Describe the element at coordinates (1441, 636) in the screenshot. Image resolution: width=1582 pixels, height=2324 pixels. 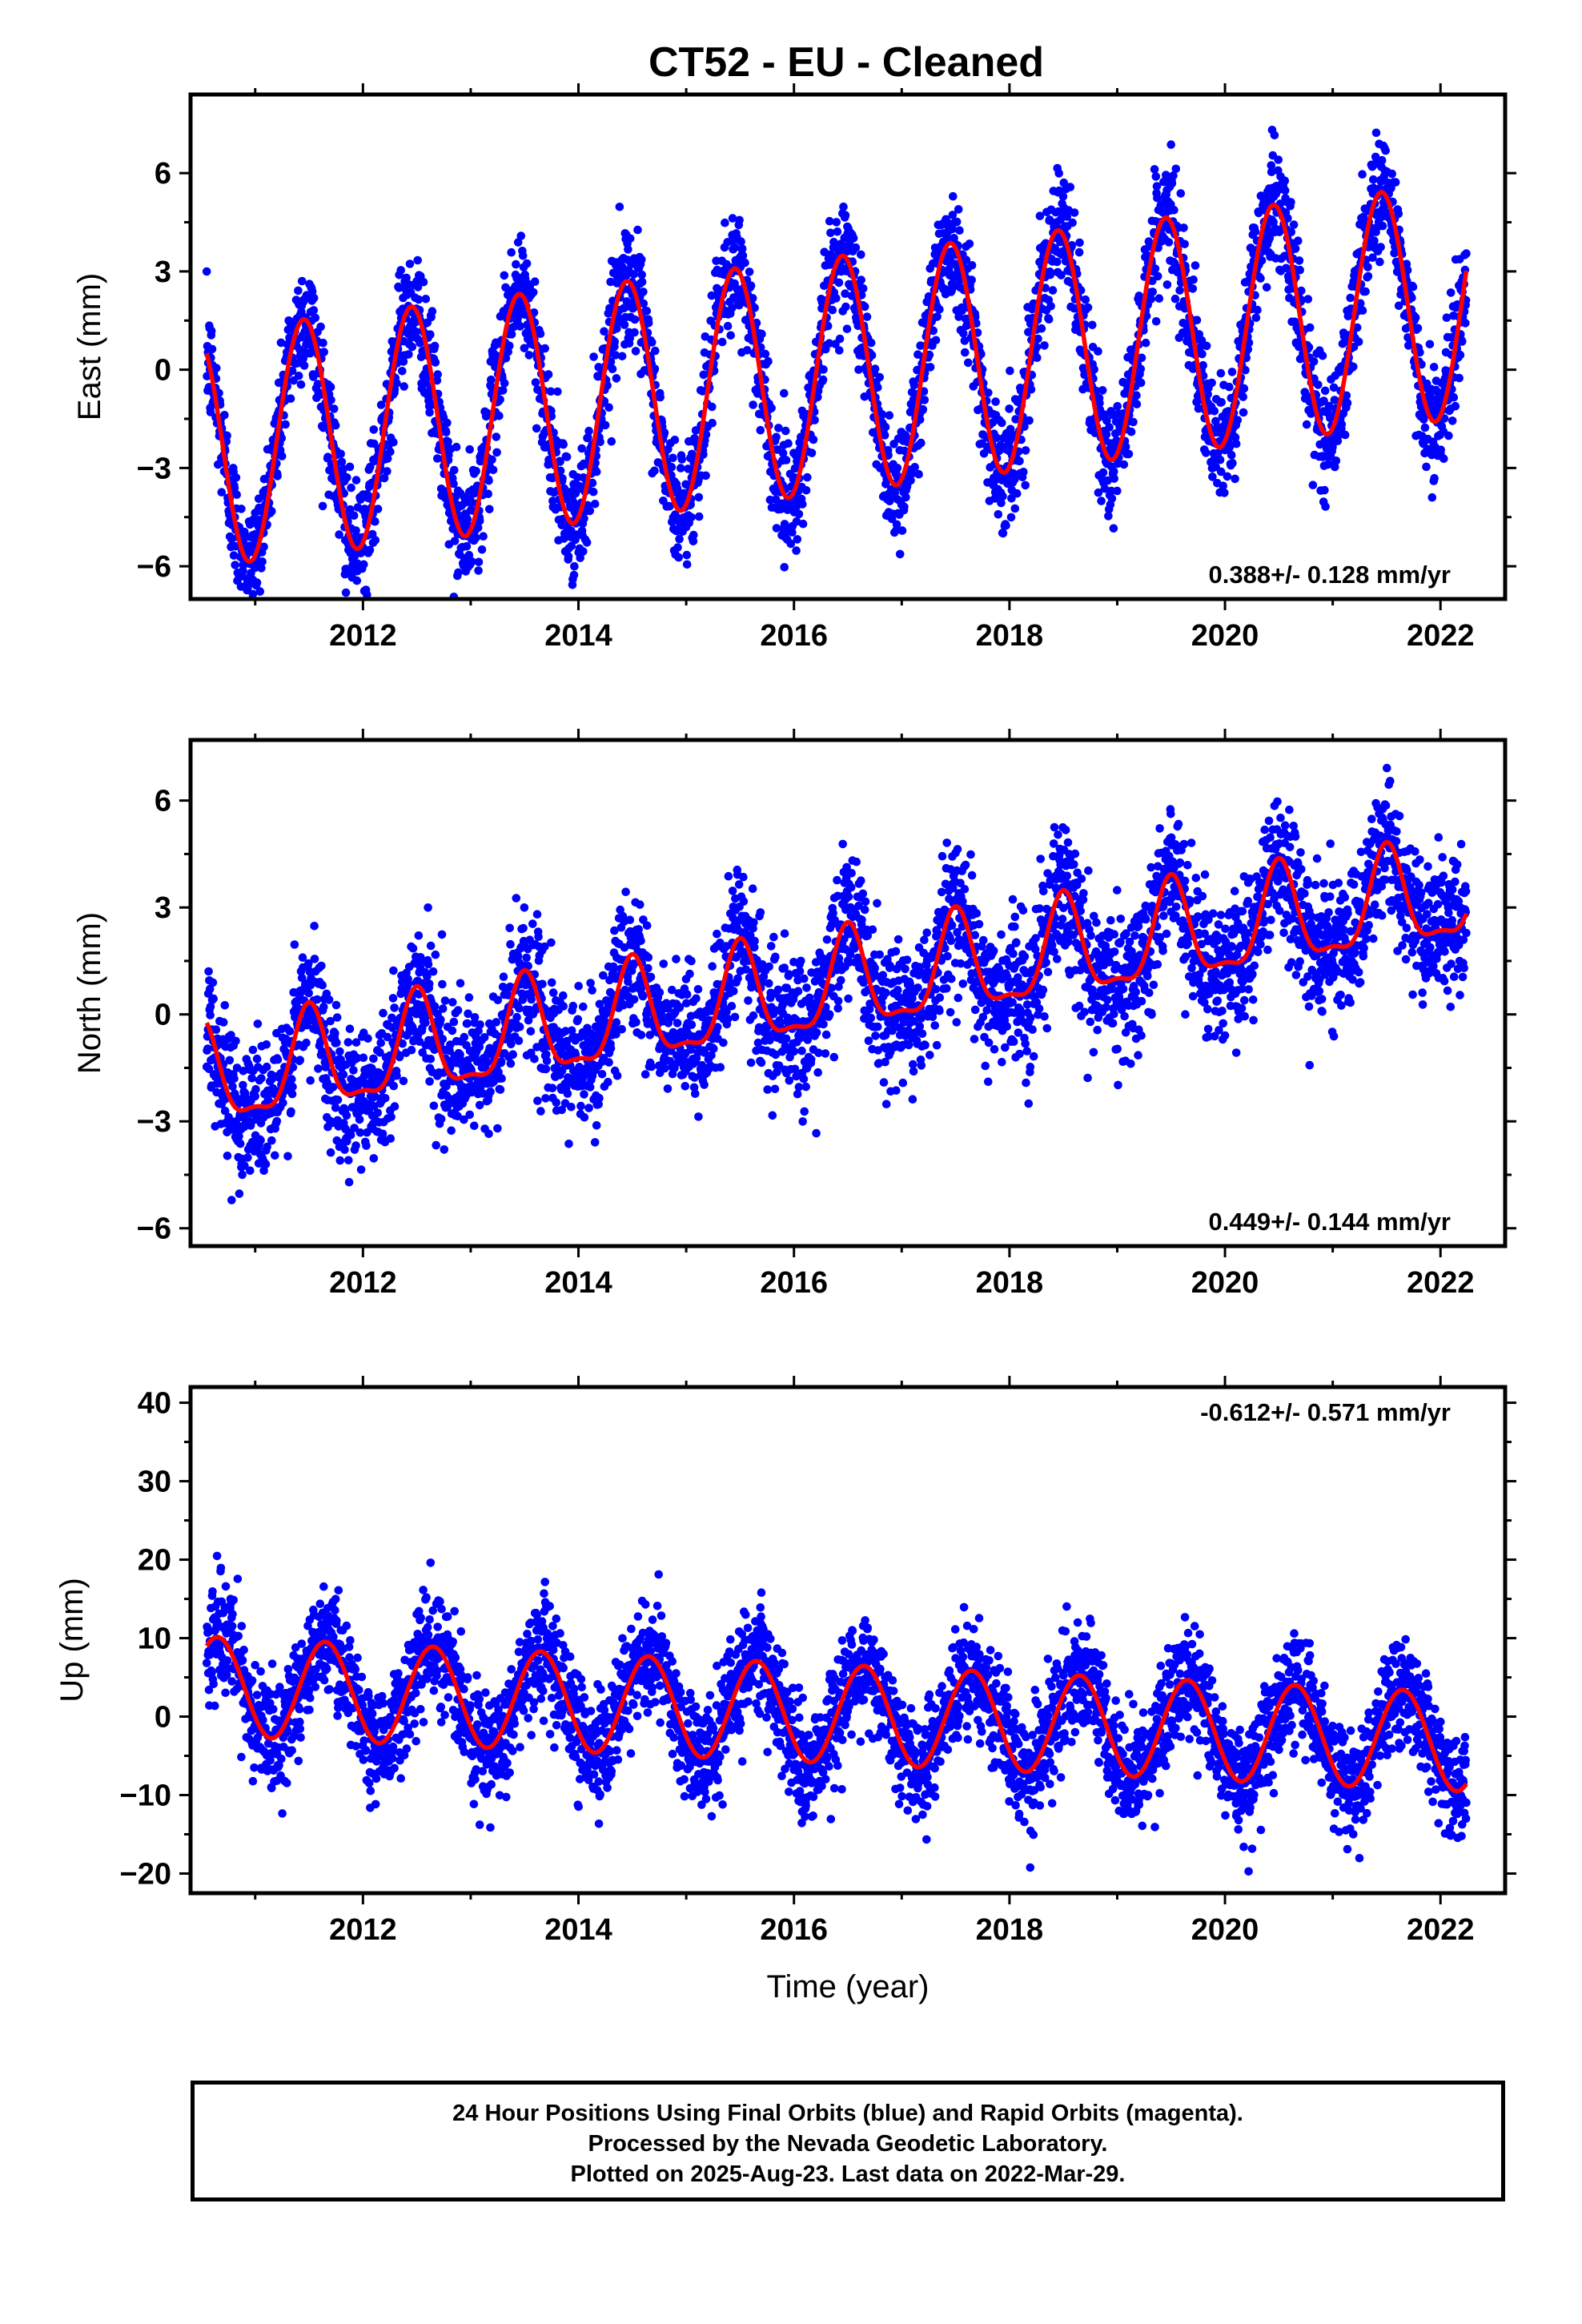
I see `x-tick-label: 2022` at that location.